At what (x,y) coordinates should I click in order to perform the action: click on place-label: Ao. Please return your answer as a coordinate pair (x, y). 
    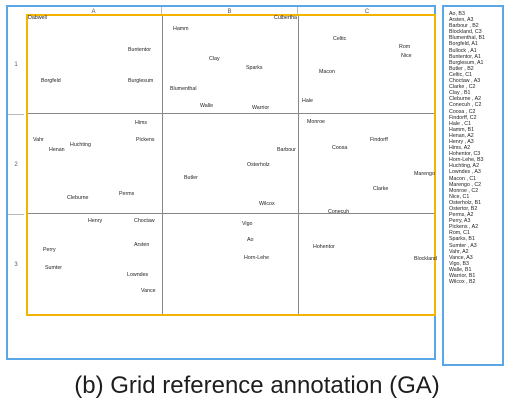
    Looking at the image, I should click on (250, 240).